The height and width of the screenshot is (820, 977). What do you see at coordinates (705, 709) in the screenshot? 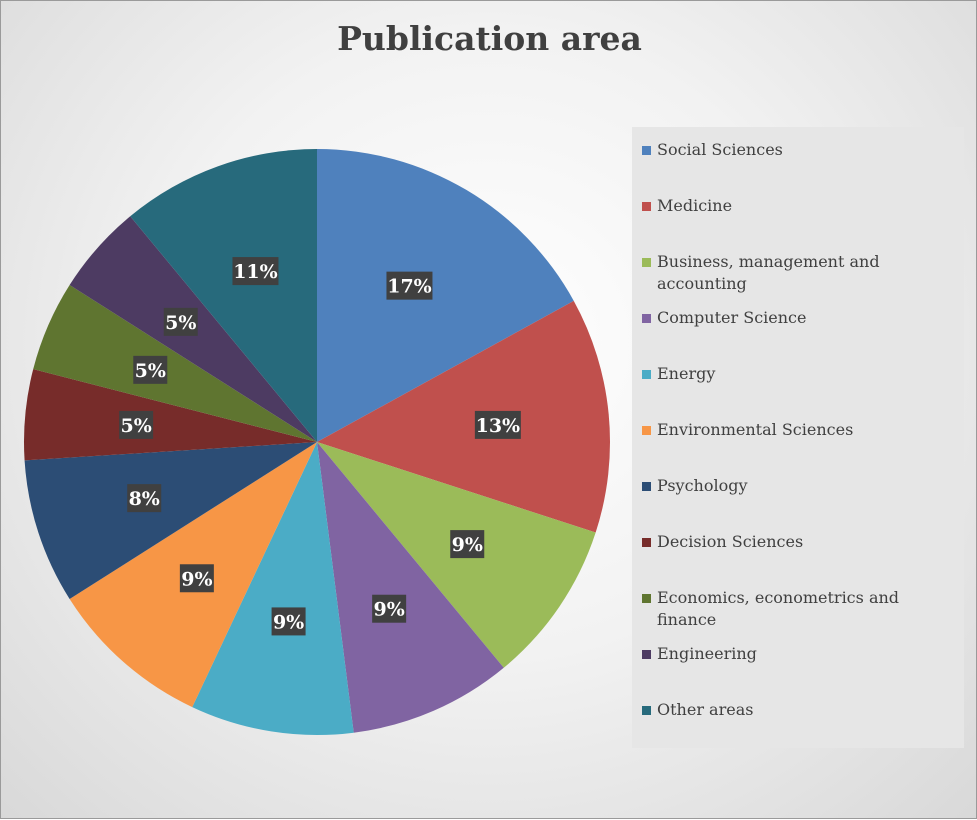
I see `legend-label: Other areas` at bounding box center [705, 709].